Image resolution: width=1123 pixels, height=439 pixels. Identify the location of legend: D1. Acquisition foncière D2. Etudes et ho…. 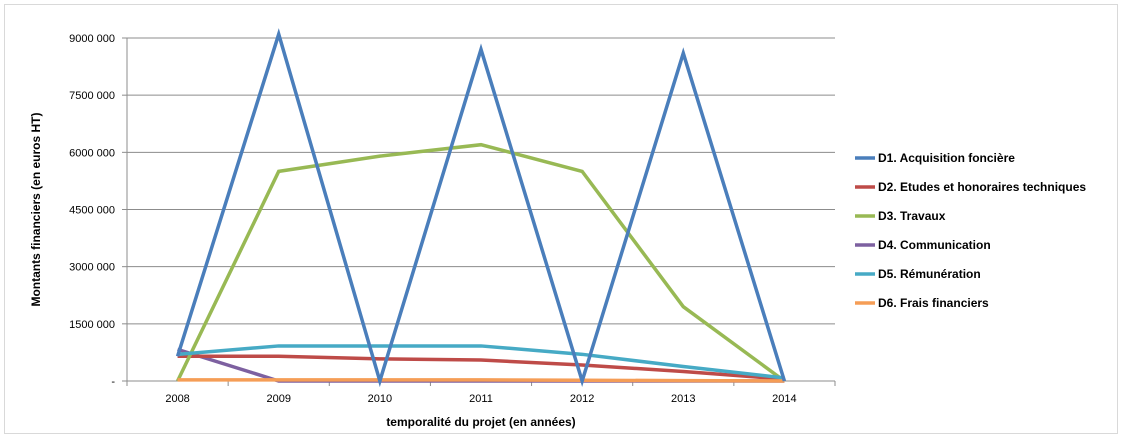
(970, 230).